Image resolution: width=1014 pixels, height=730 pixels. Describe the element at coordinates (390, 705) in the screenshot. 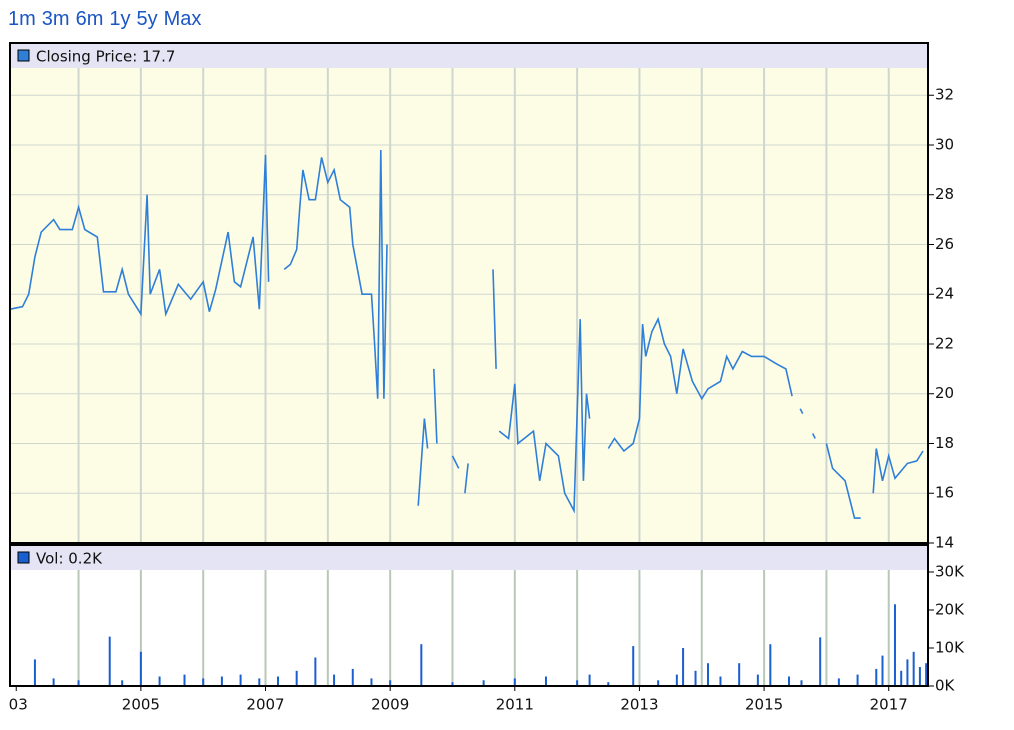

I see `x-tick-label: 2009` at that location.